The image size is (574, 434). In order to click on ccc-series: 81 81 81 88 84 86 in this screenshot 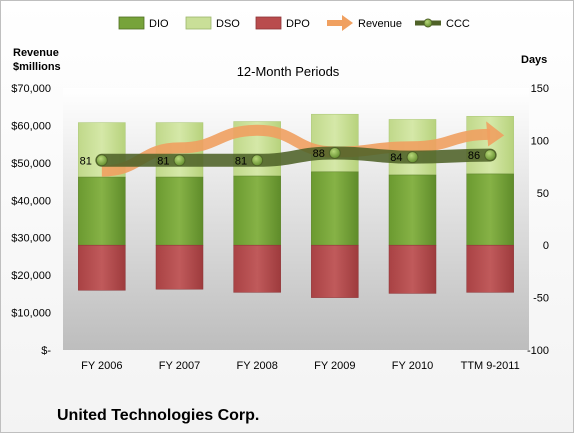, I will do `click(288, 156)`.